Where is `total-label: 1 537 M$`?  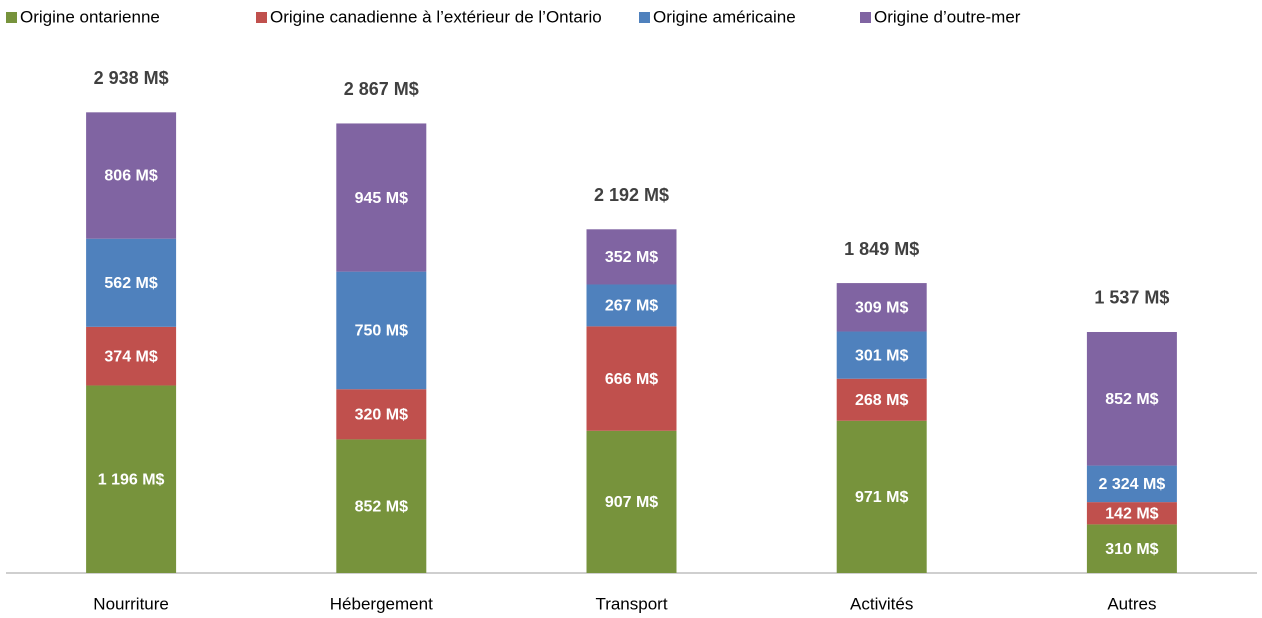
total-label: 1 537 M$ is located at coordinates (1131, 298).